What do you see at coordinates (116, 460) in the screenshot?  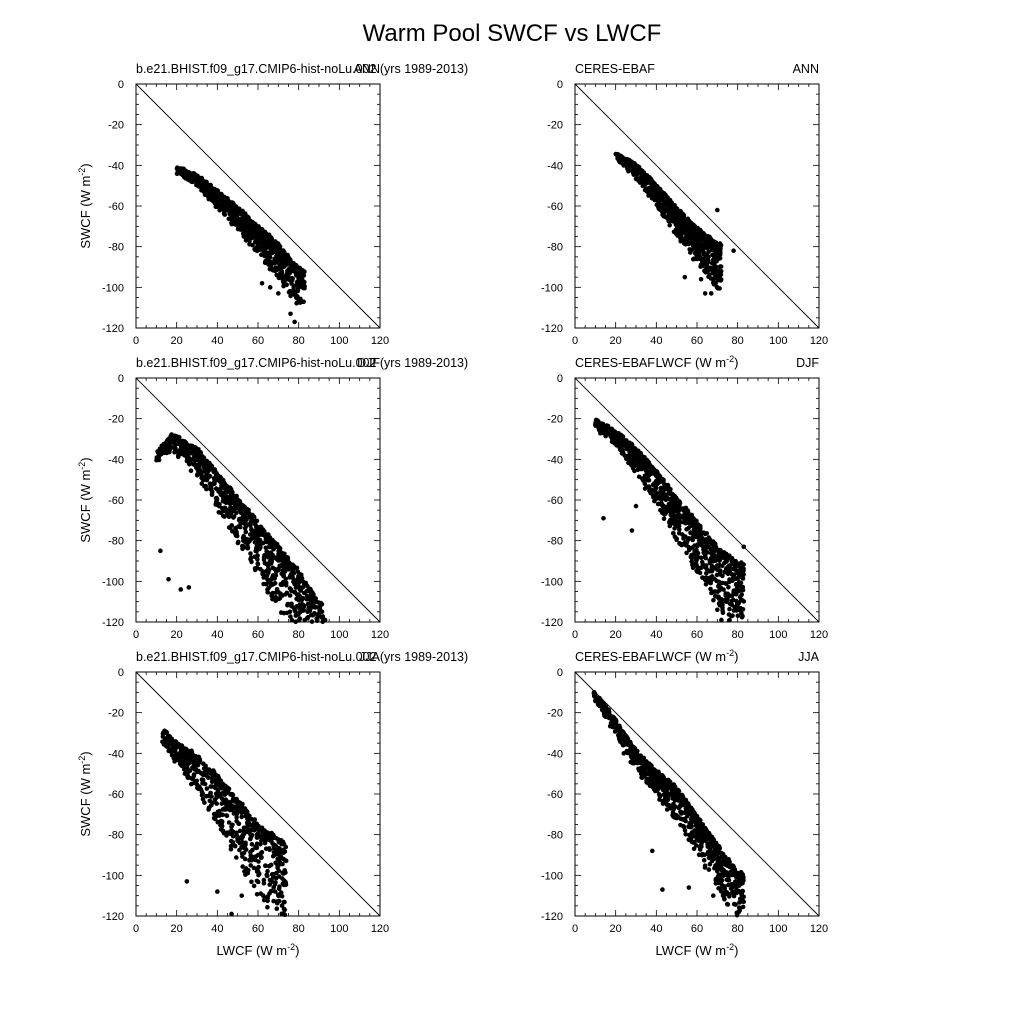 I see `y-tick-label: -40` at bounding box center [116, 460].